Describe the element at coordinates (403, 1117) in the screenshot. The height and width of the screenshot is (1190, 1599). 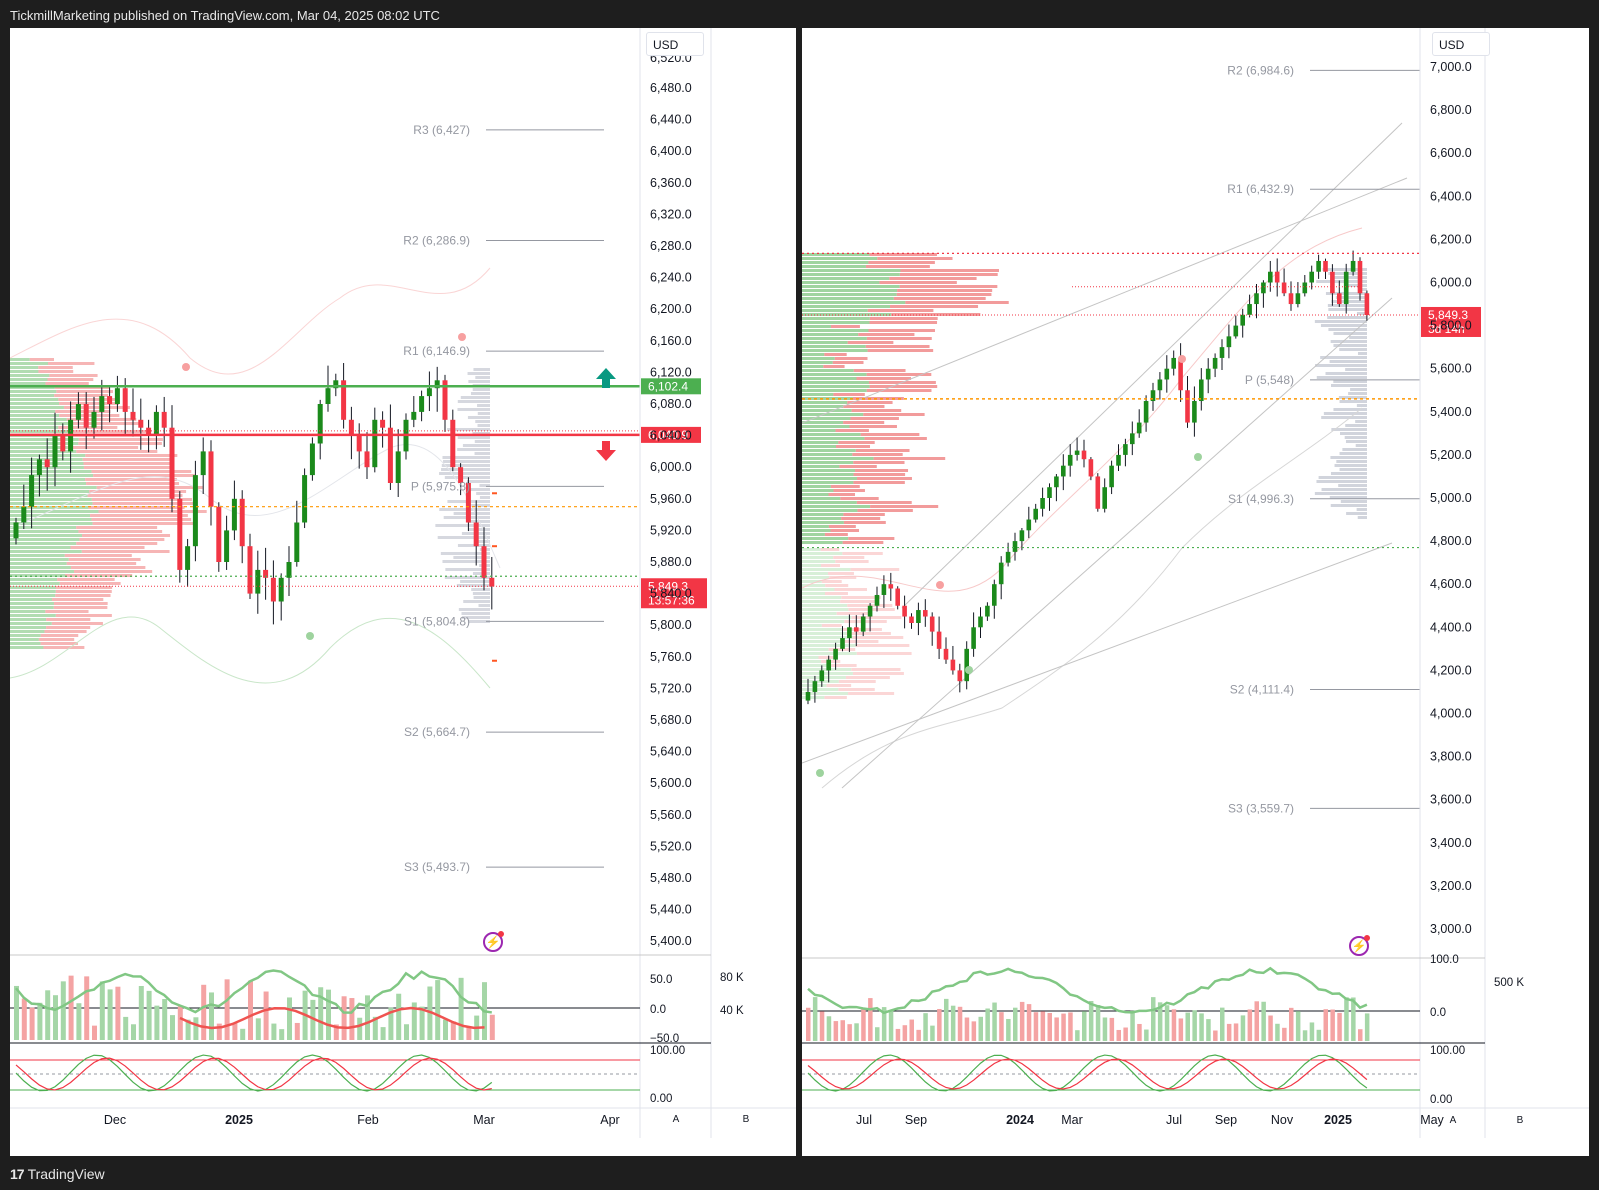
I see `time-axis: Dec 2025 Feb Mar Apr` at that location.